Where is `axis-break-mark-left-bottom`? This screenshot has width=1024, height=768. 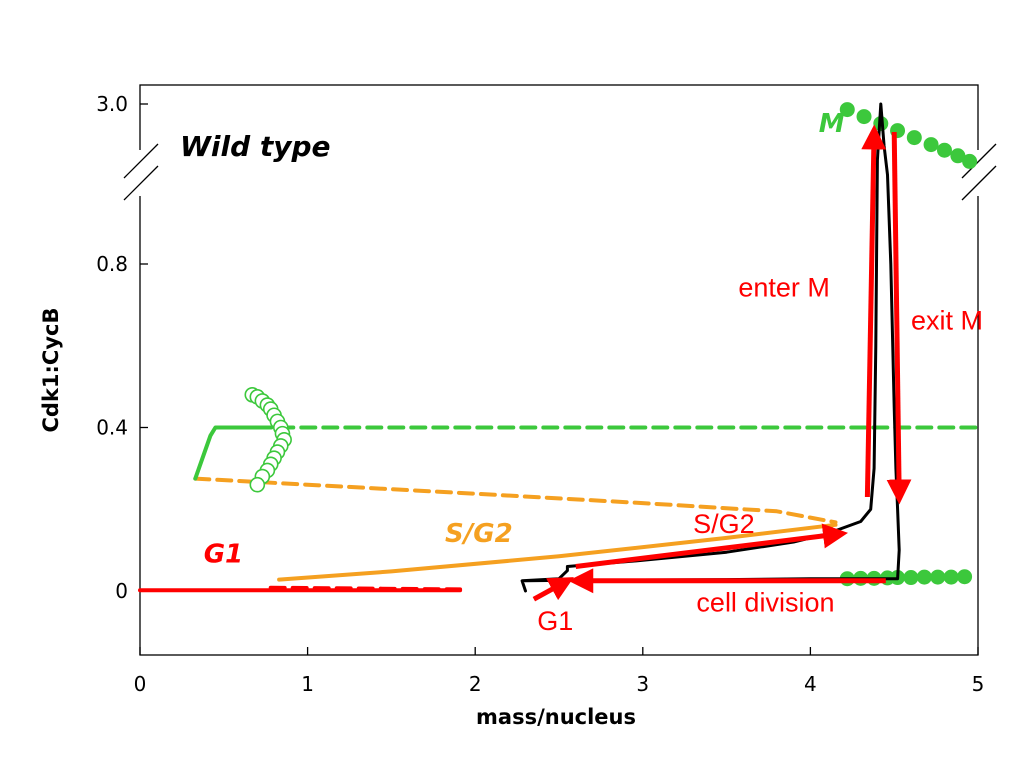 axis-break-mark-left-bottom is located at coordinates (141, 183).